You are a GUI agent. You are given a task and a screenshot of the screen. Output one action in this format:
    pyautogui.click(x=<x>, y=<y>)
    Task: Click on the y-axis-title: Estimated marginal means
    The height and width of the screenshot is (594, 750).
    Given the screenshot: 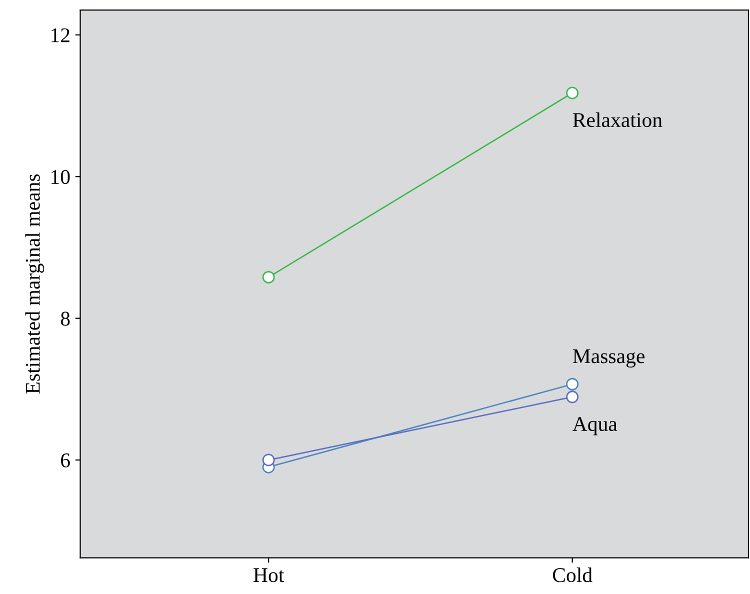 What is the action you would take?
    pyautogui.click(x=34, y=284)
    